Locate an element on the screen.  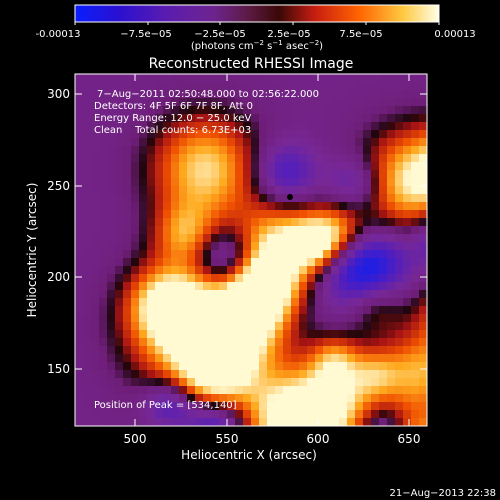
x-axis-label: Heliocentric X (arcsec) is located at coordinates (249, 455).